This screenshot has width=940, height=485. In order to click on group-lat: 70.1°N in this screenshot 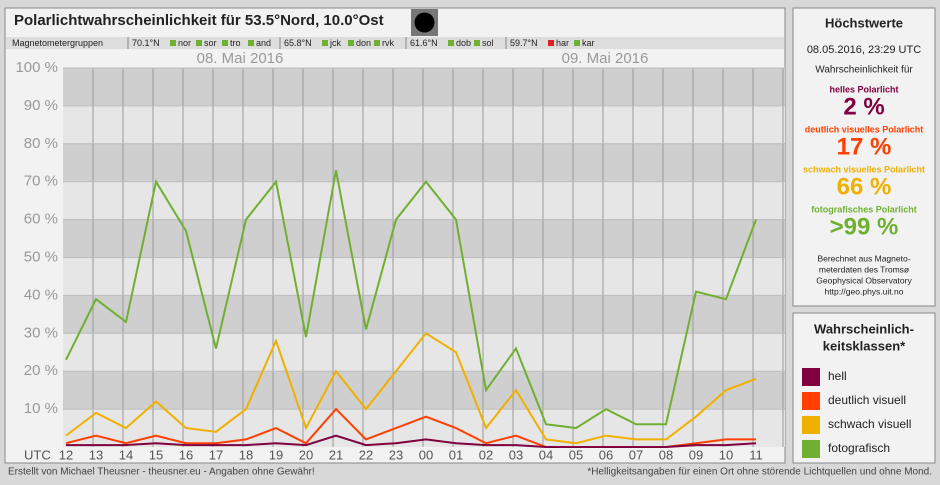, I will do `click(146, 43)`.